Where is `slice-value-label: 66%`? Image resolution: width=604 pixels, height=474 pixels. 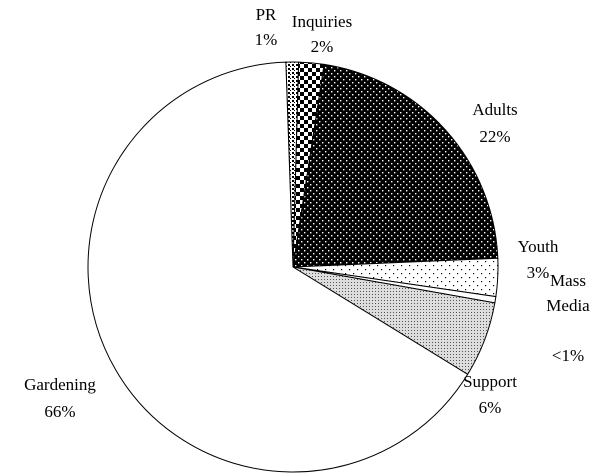
slice-value-label: 66% is located at coordinates (60, 411).